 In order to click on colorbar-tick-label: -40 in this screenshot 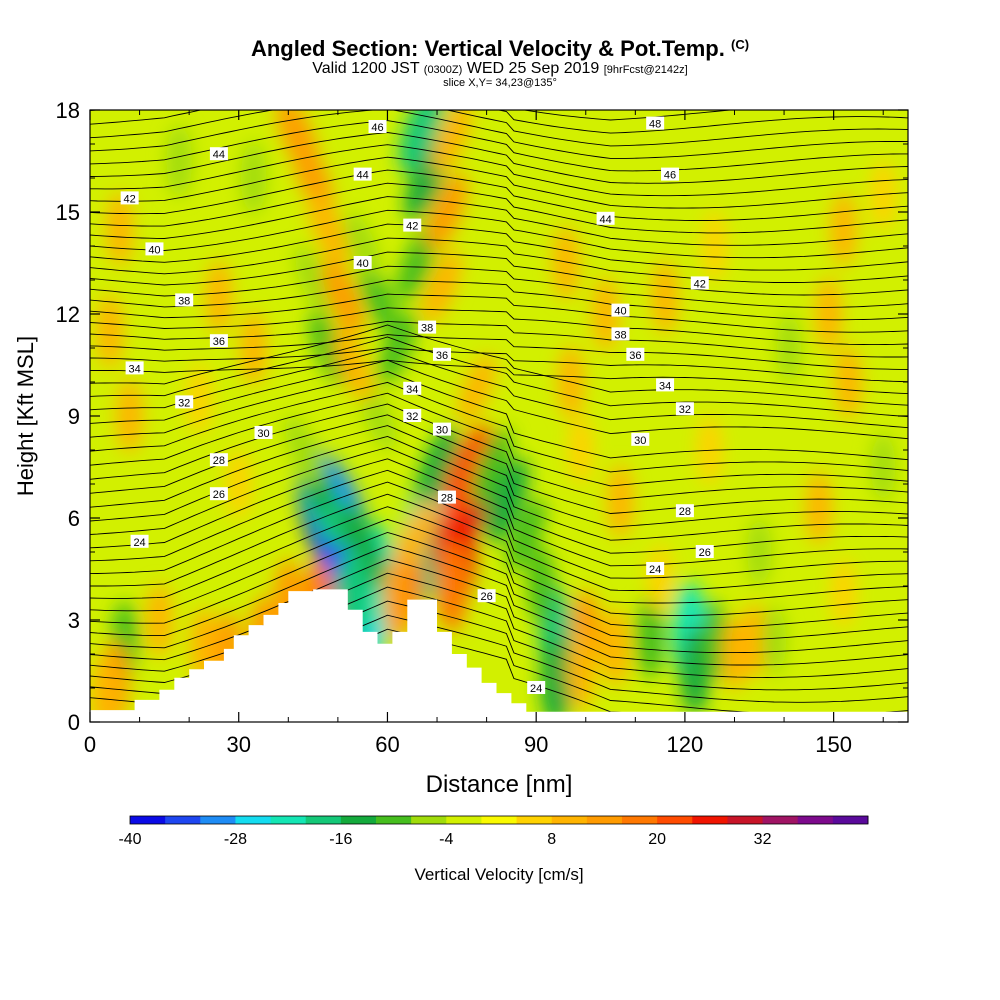, I will do `click(129, 839)`.